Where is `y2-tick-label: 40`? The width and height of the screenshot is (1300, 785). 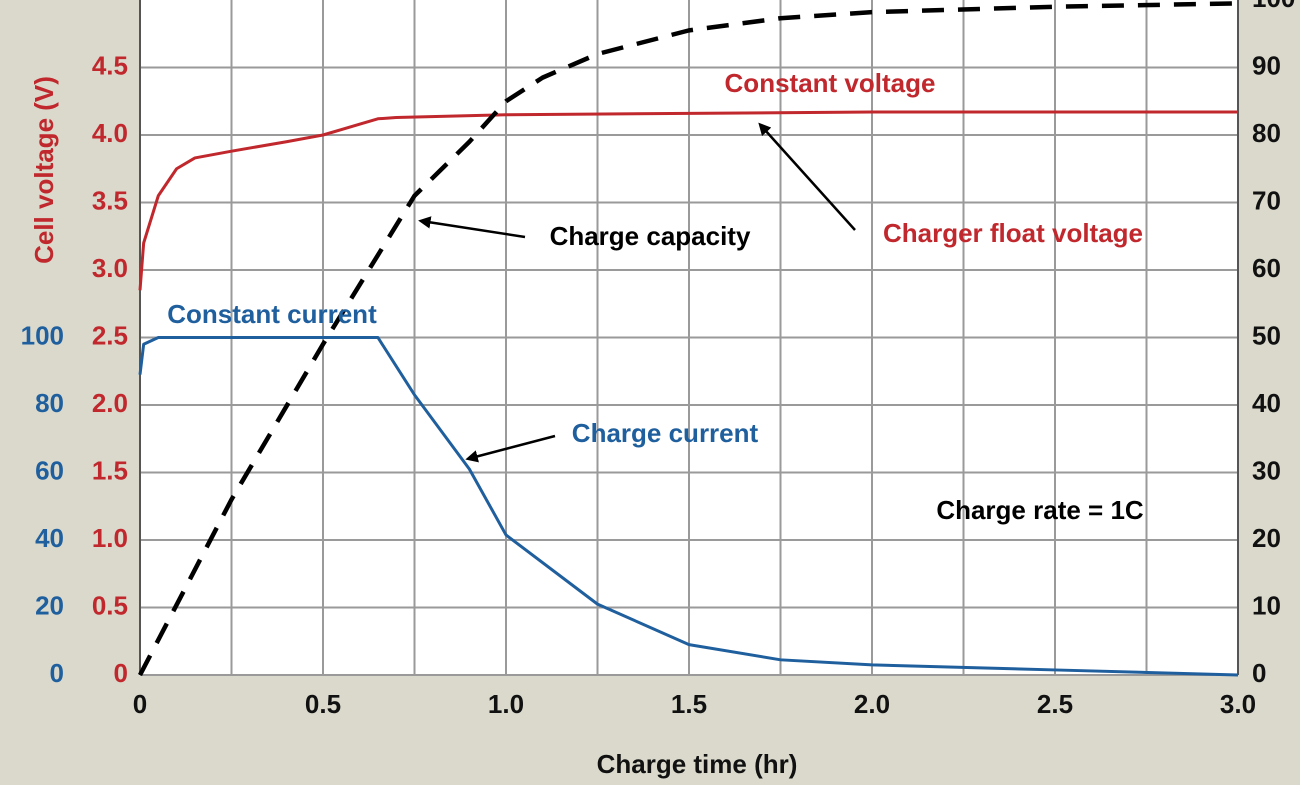
y2-tick-label: 40 is located at coordinates (1266, 403).